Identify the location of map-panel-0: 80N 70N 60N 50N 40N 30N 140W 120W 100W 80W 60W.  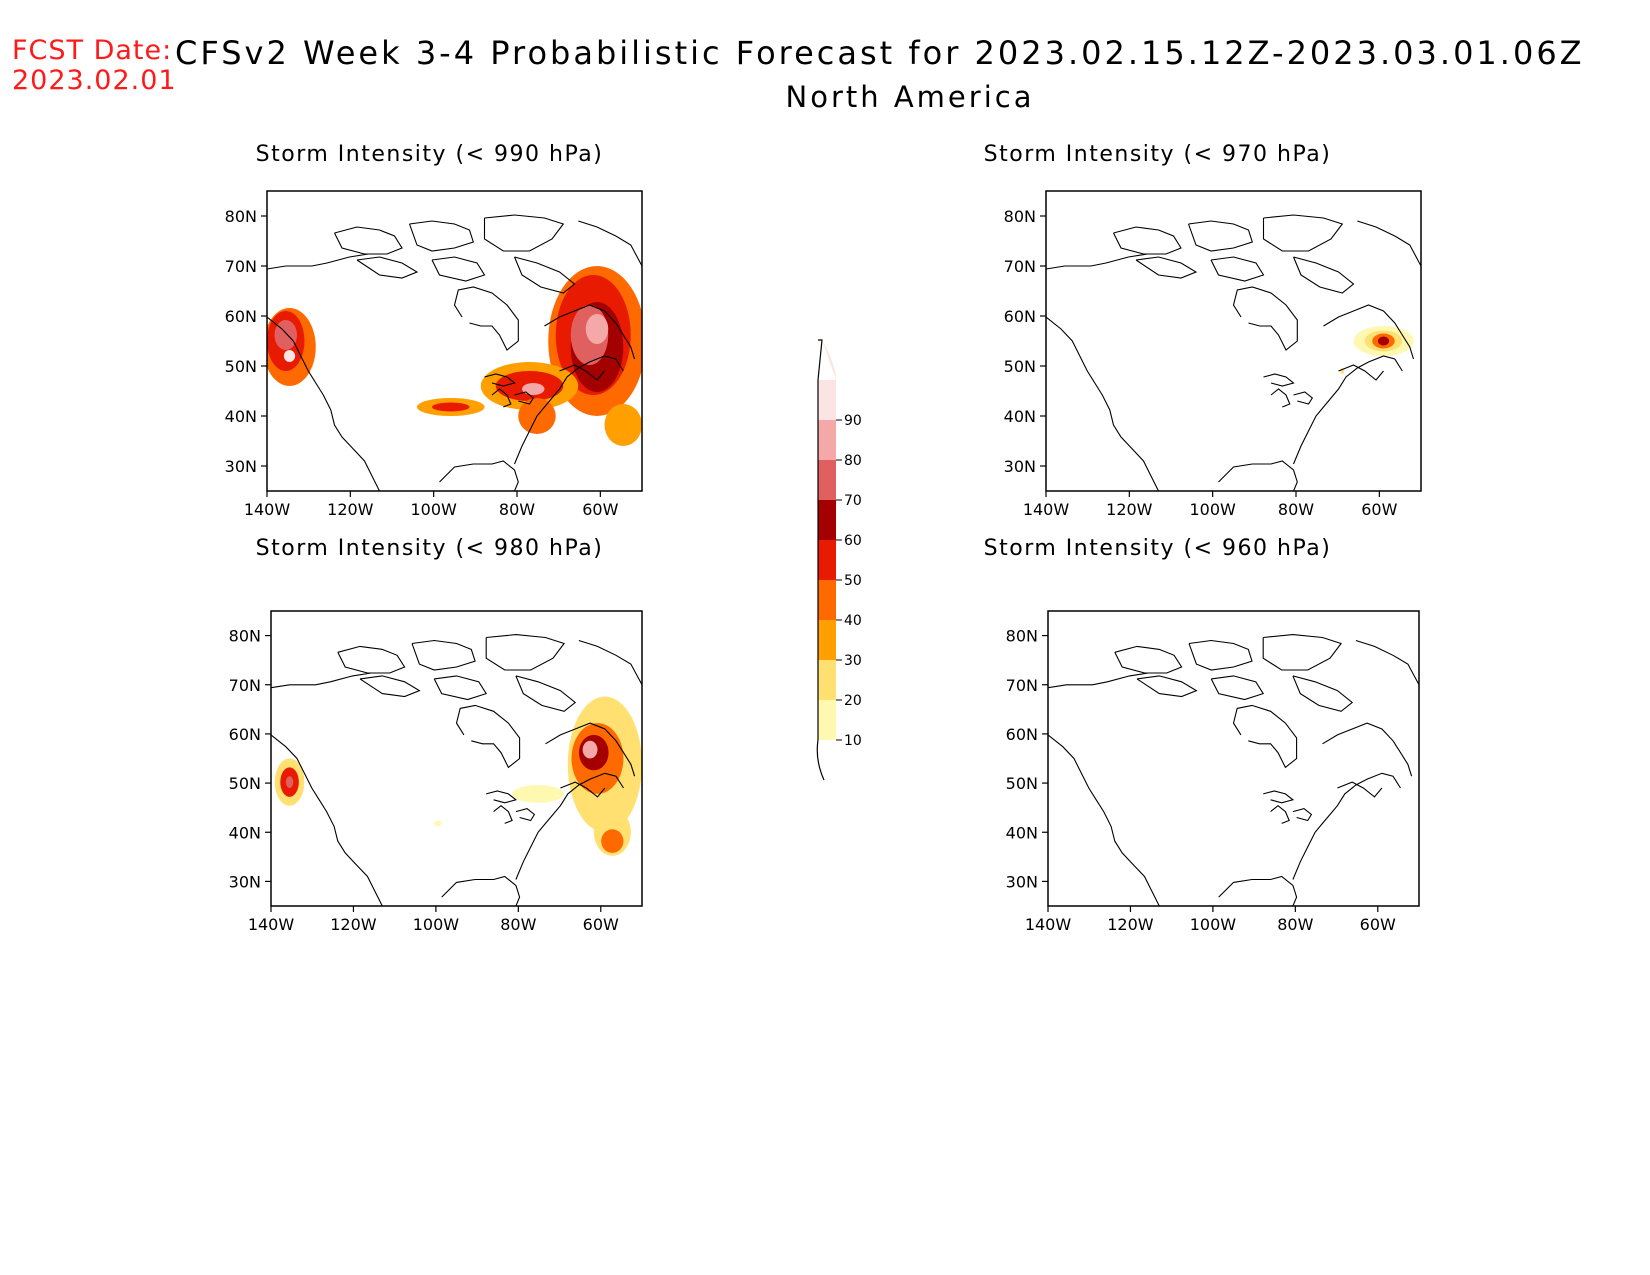
(434, 354).